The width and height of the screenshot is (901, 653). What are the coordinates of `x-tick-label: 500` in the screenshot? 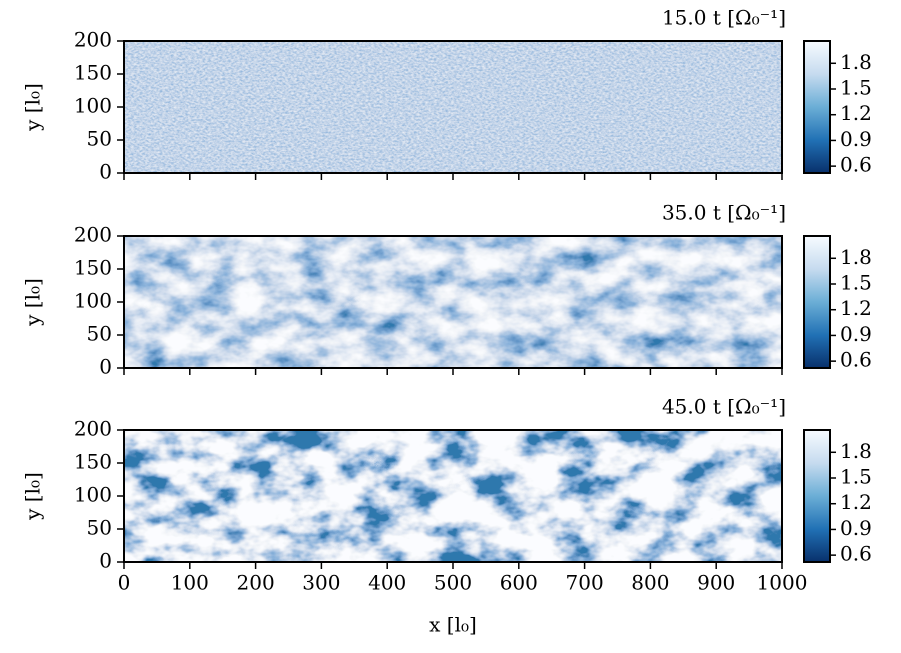 It's located at (453, 583).